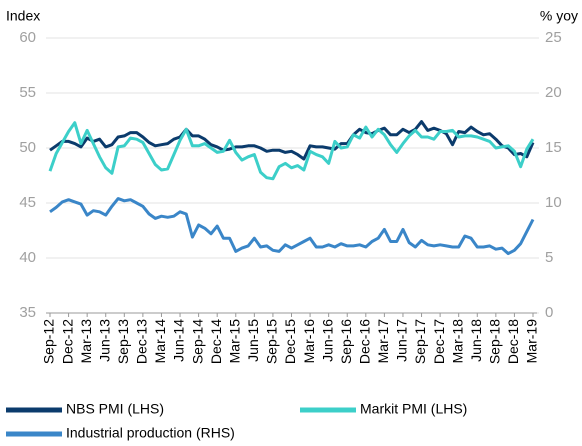  I want to click on y-tick-label: 55, so click(27, 92).